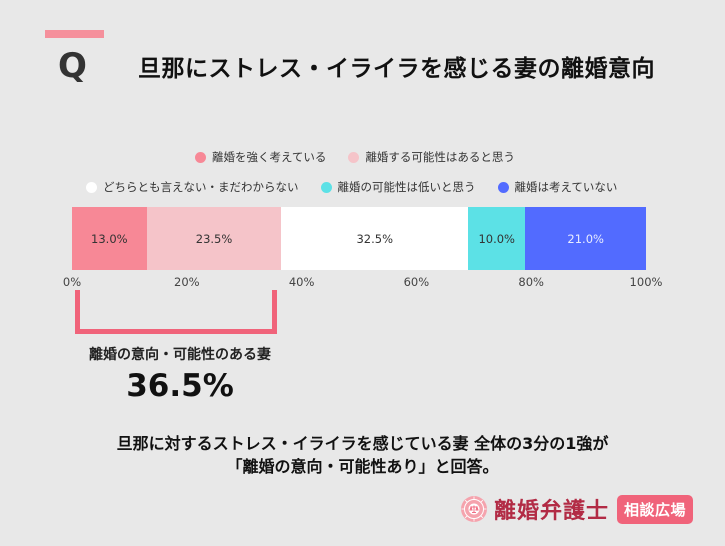 This screenshot has height=546, width=725. I want to click on legend-item-possible: 離婚する可能性はあると思う, so click(431, 157).